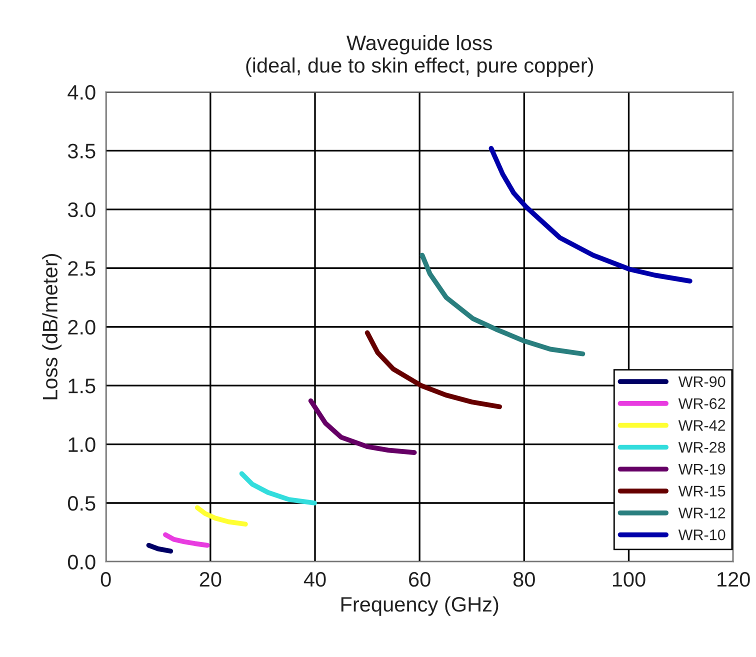  Describe the element at coordinates (211, 579) in the screenshot. I see `x-tick-label: 20` at that location.